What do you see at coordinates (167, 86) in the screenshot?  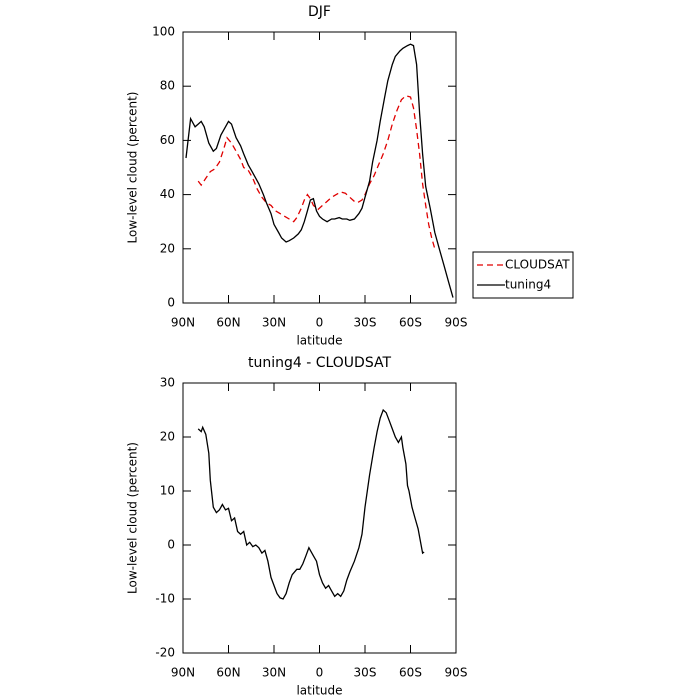 I see `y-tick-label: 80` at bounding box center [167, 86].